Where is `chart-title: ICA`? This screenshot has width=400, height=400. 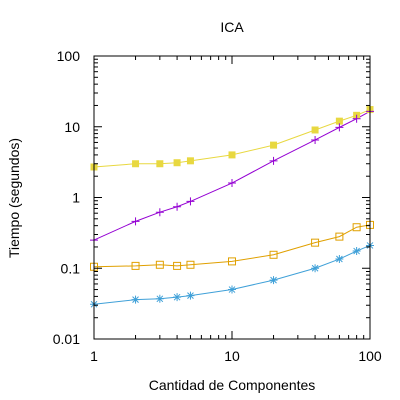
chart-title: ICA is located at coordinates (232, 27).